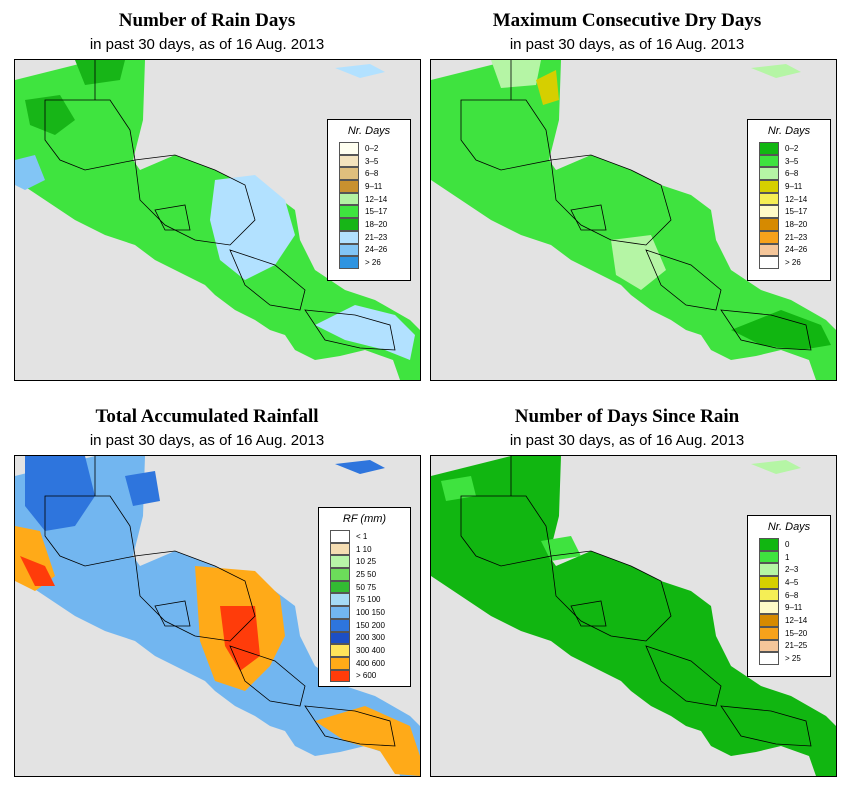 This screenshot has width=851, height=793. What do you see at coordinates (793, 659) in the screenshot?
I see `legend-label: > 25` at bounding box center [793, 659].